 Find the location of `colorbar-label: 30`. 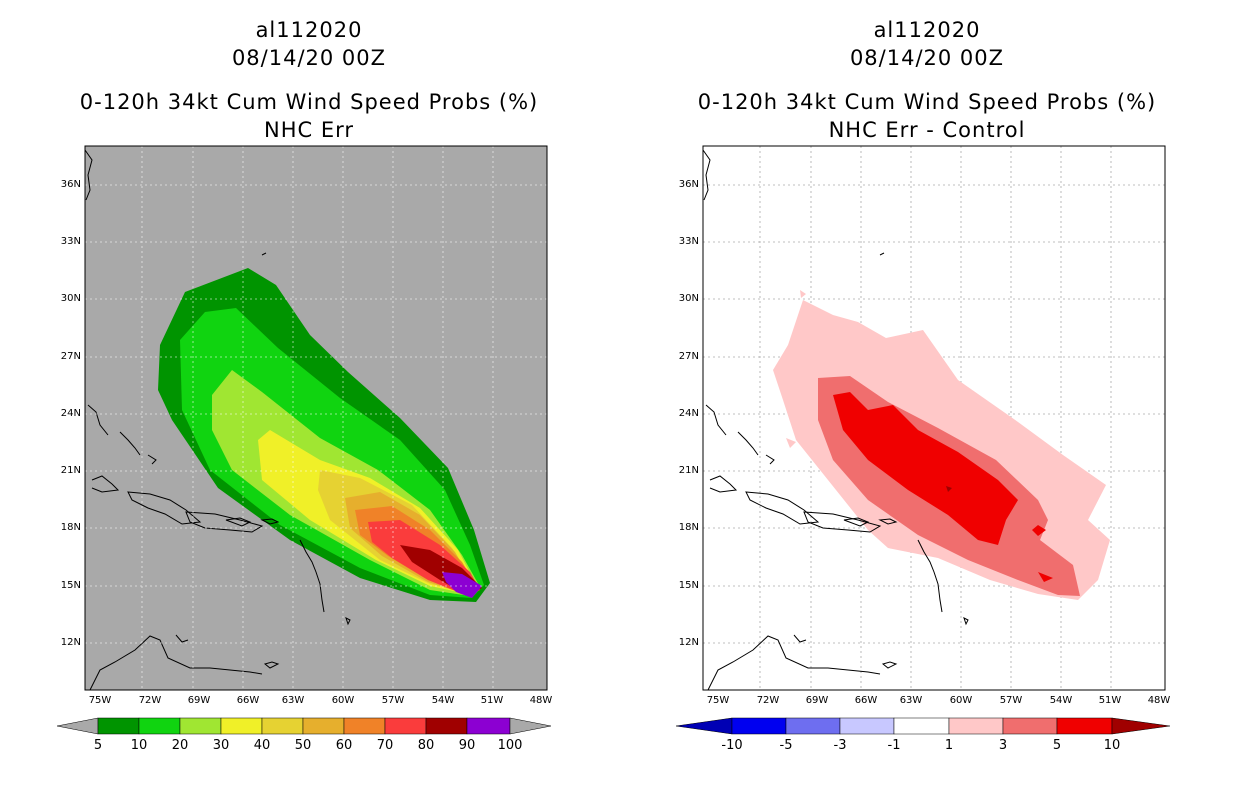

colorbar-label: 30 is located at coordinates (221, 745).